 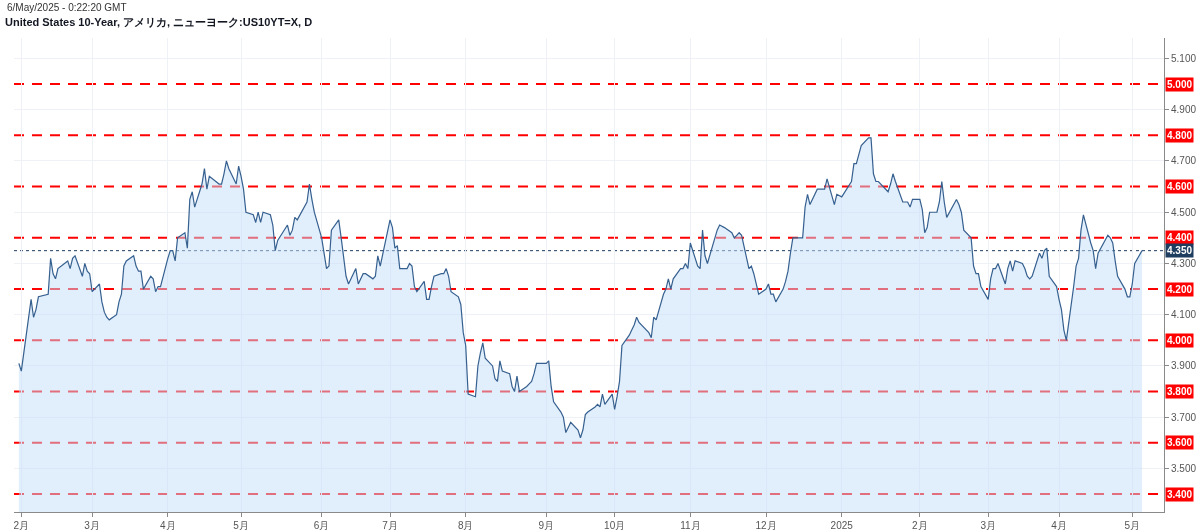 What do you see at coordinates (1180, 340) in the screenshot?
I see `ref-line-label: 4.000` at bounding box center [1180, 340].